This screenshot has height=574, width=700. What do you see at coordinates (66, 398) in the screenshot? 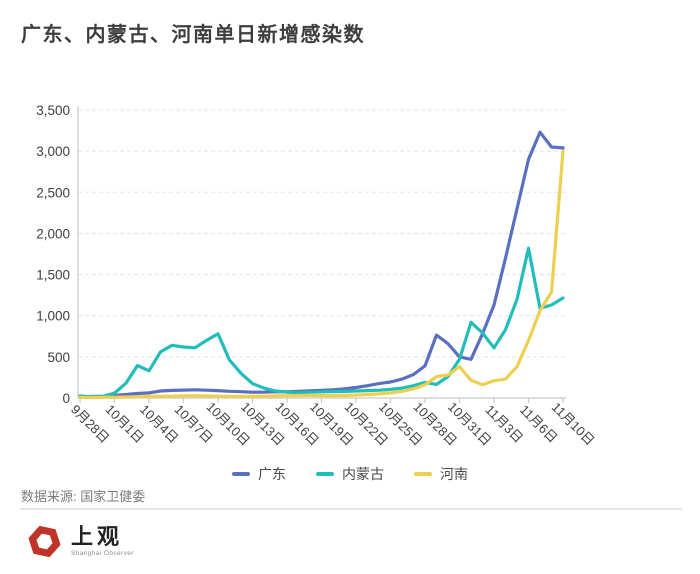
I see `y-tick-label: 0` at bounding box center [66, 398].